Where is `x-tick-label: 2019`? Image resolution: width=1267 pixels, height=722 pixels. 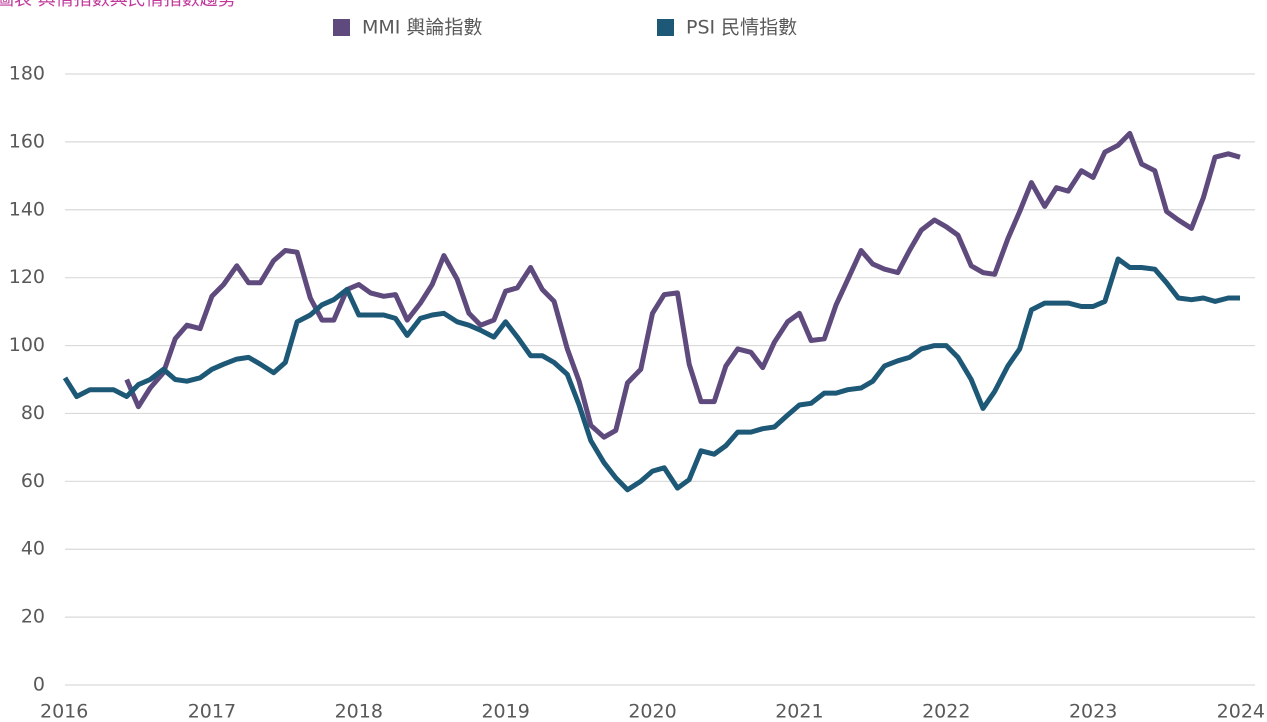 x-tick-label: 2019 is located at coordinates (505, 711).